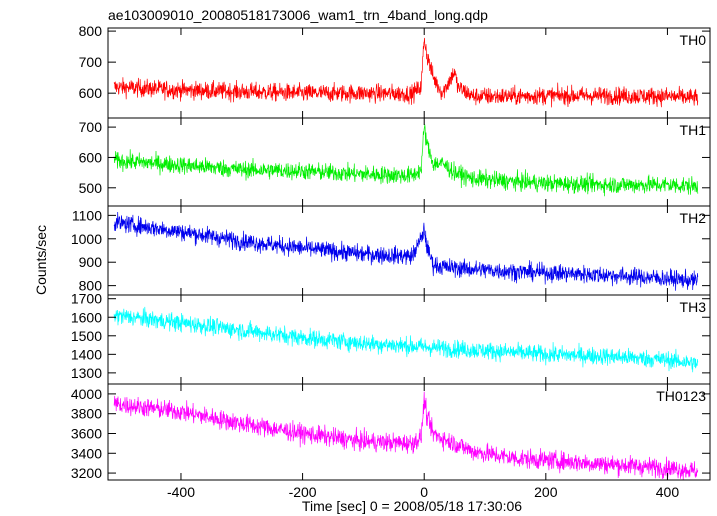  What do you see at coordinates (693, 130) in the screenshot?
I see `band-label-th1: TH1` at bounding box center [693, 130].